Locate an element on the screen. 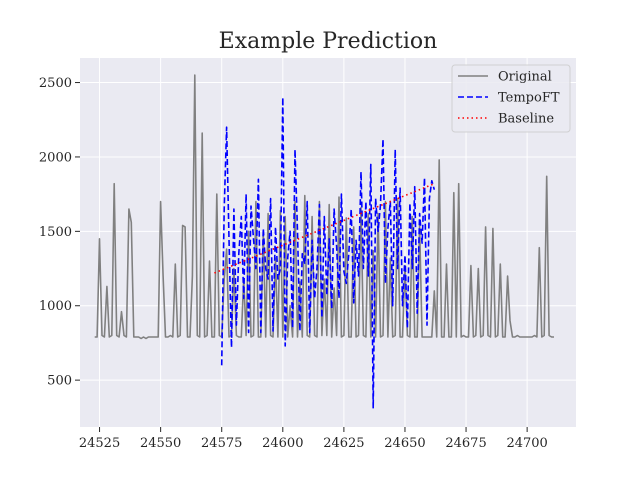 The image size is (640, 480). y-tick-label: 500 is located at coordinates (59, 381).